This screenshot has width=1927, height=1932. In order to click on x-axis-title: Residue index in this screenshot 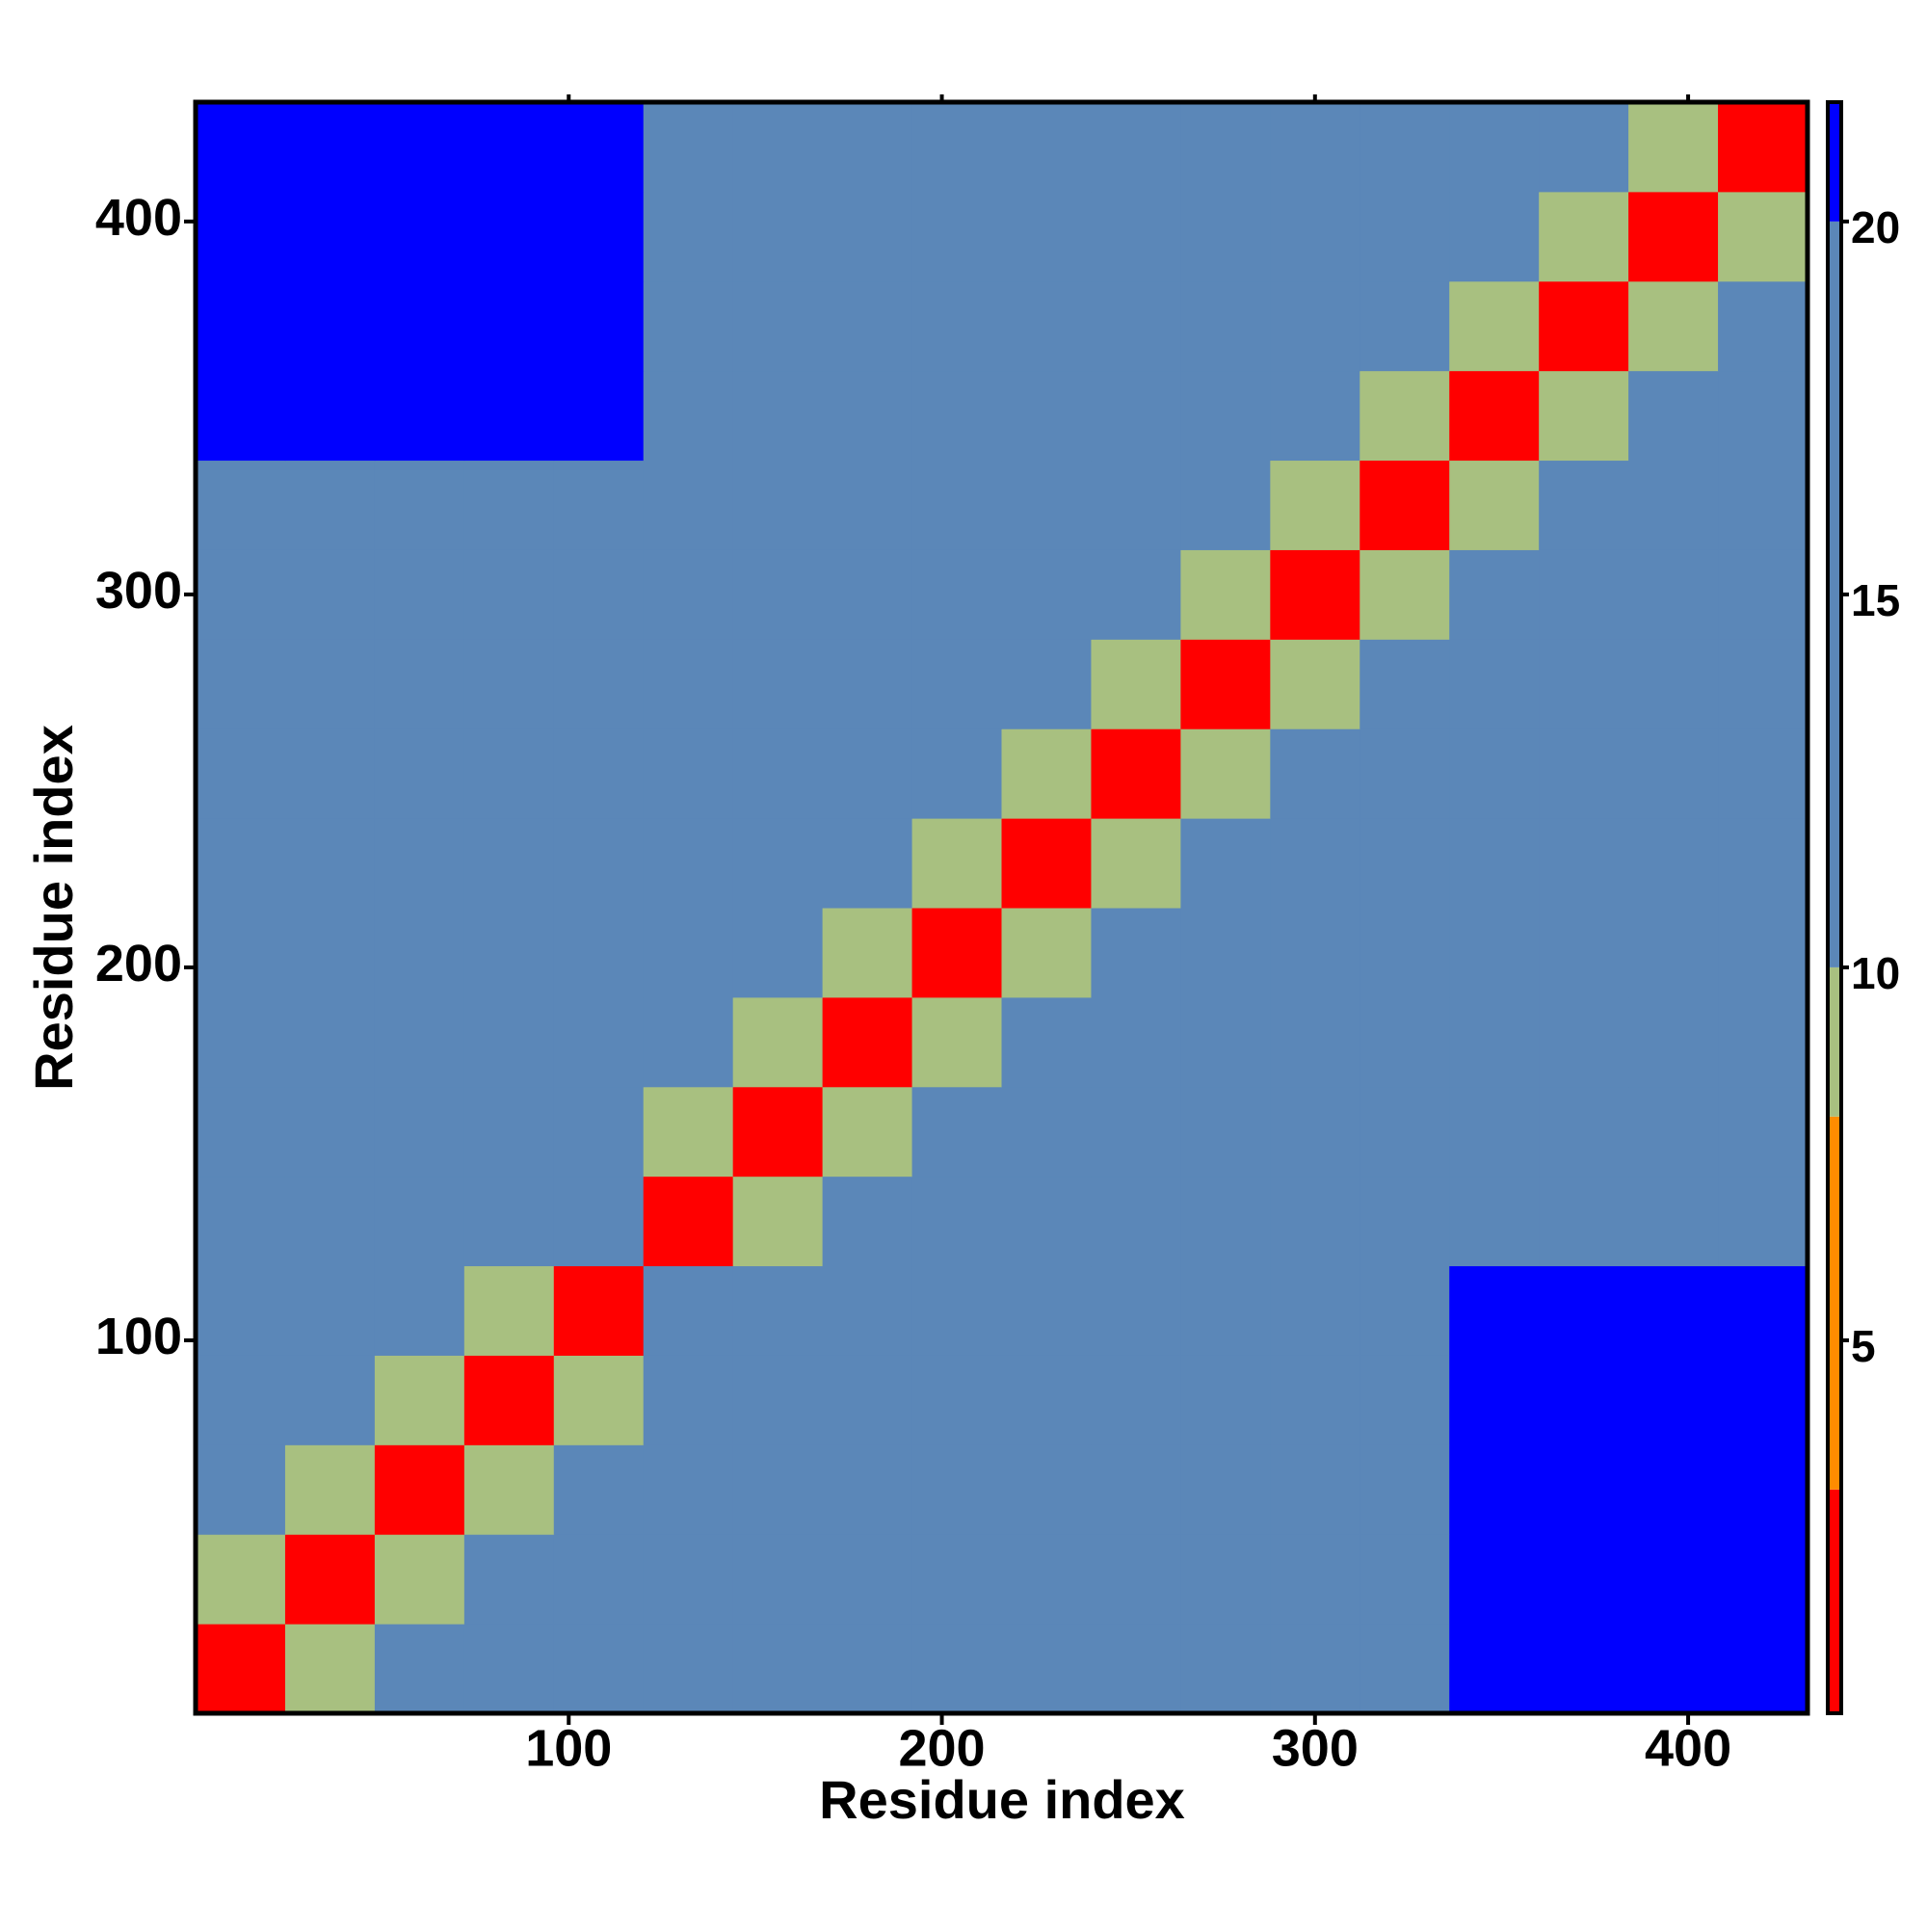, I will do `click(1002, 1799)`.